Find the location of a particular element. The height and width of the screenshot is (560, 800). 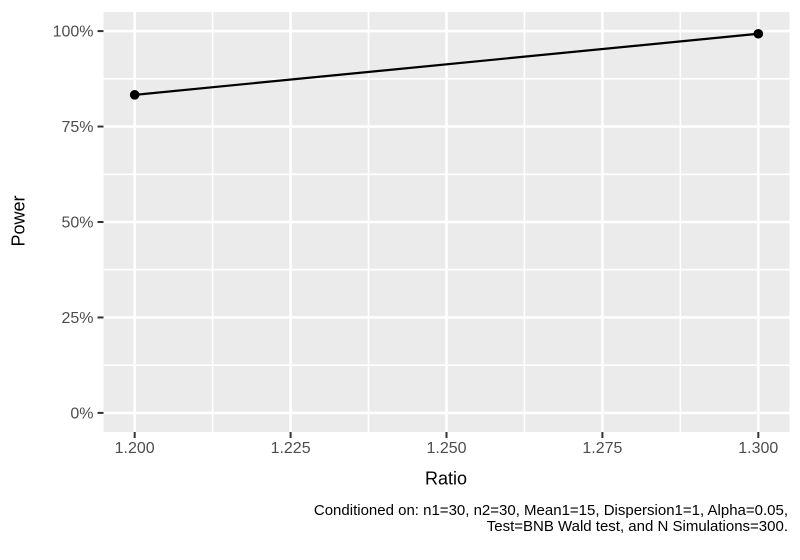

x-tick-label: 1.300 is located at coordinates (758, 448).